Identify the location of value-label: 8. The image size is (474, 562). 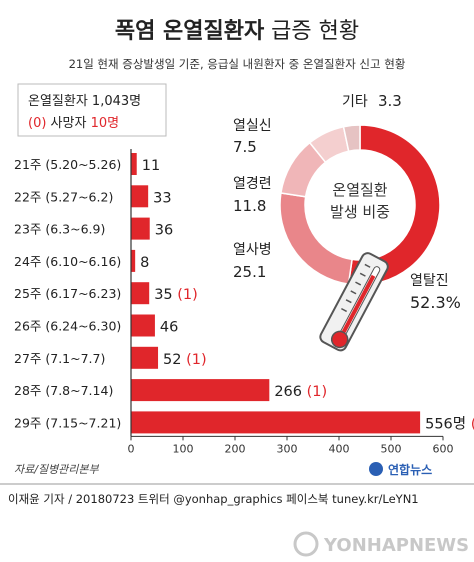
(144, 263).